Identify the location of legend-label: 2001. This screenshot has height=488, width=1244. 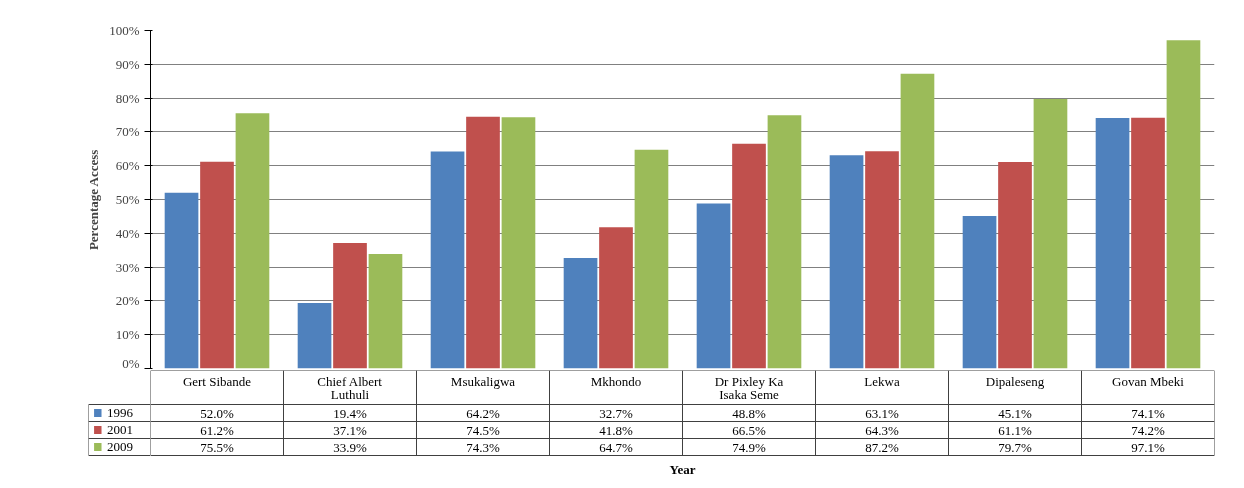
(120, 429).